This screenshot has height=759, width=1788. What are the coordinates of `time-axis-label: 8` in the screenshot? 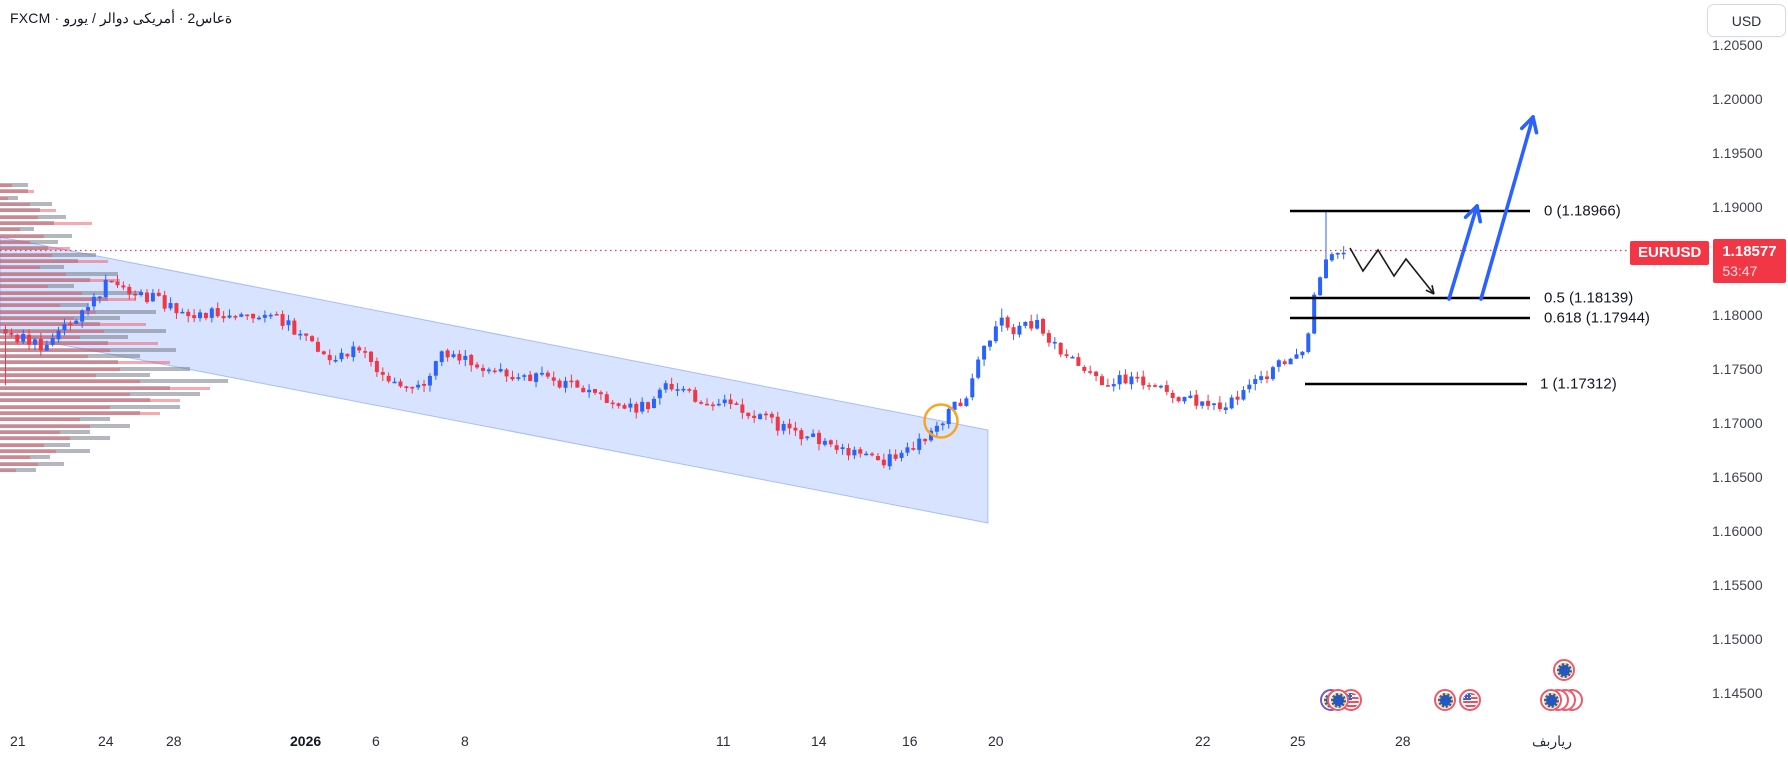 It's located at (465, 741).